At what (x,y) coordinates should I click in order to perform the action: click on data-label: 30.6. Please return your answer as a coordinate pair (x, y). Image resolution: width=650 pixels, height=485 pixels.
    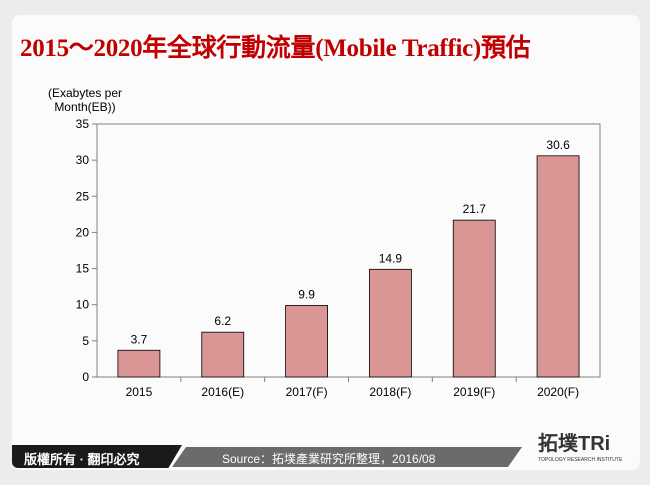
    Looking at the image, I should click on (558, 145).